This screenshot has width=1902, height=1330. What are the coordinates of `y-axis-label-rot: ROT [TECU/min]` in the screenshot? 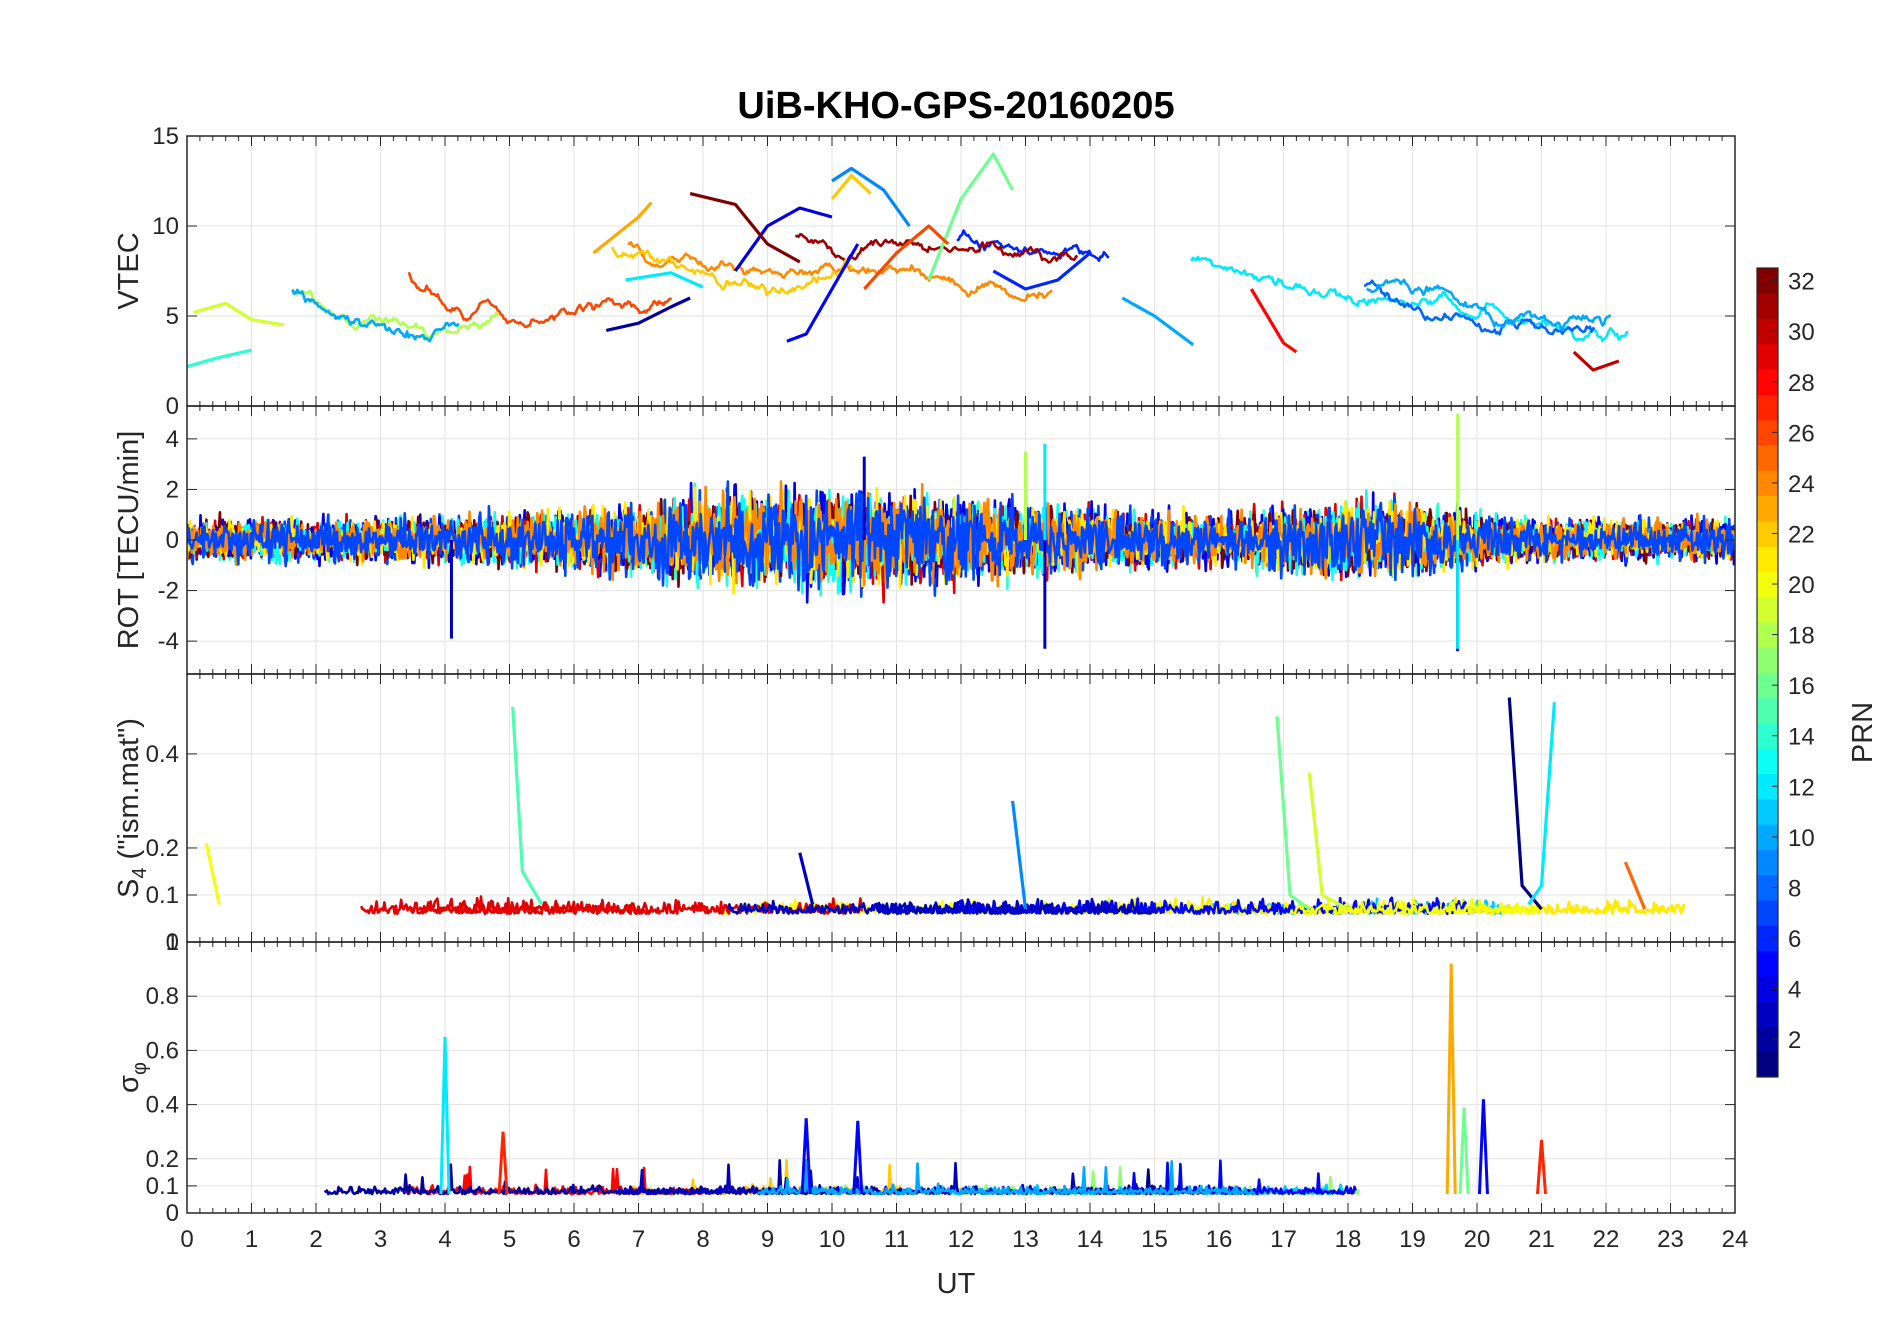 It's located at (129, 540).